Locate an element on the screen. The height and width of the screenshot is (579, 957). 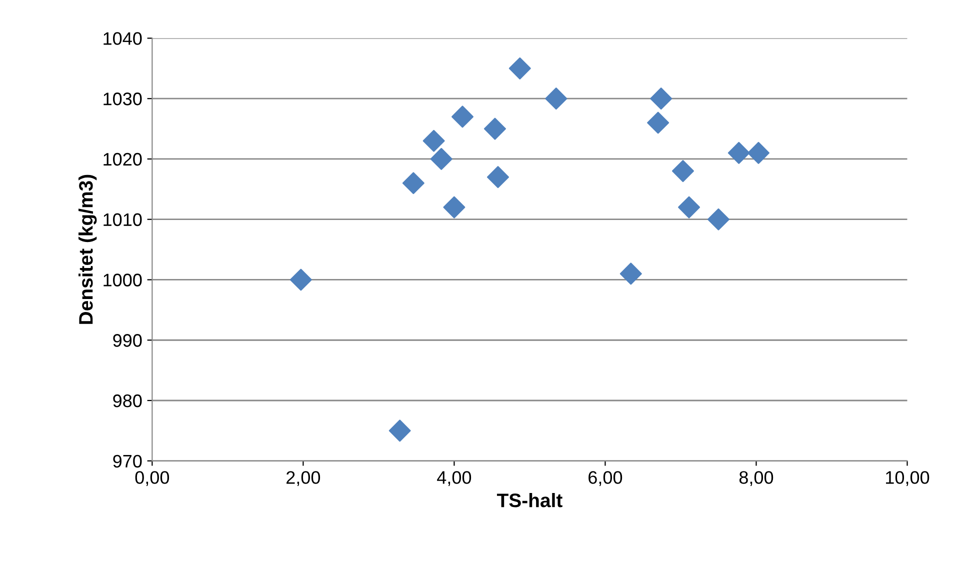
y-tick-label: 970 is located at coordinates (127, 461).